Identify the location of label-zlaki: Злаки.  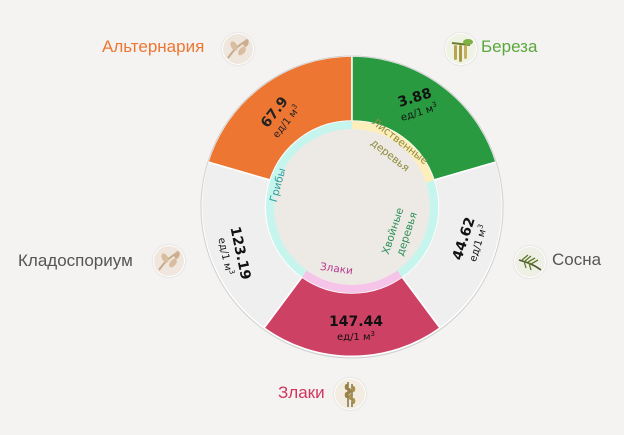
(301, 392).